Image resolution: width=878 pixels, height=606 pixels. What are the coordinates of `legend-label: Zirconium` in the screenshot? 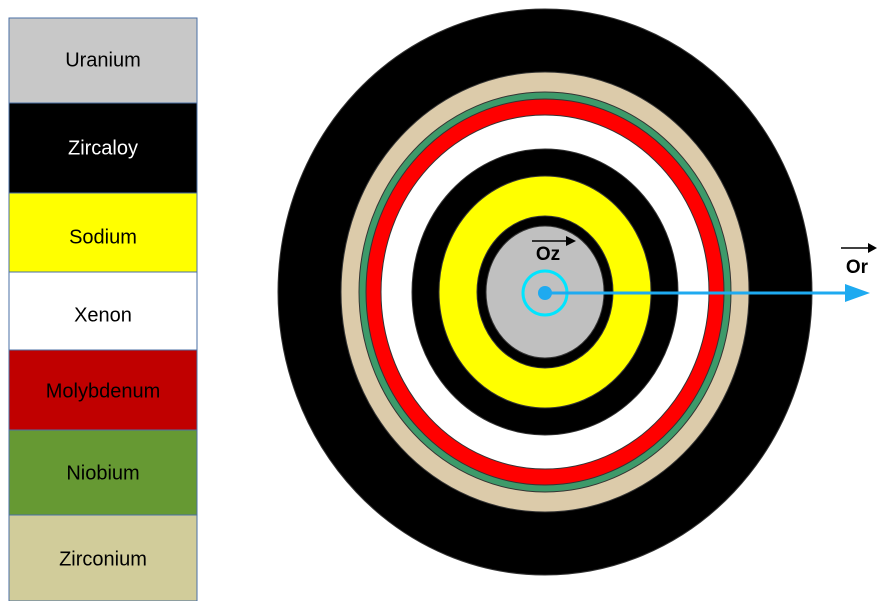 It's located at (103, 559).